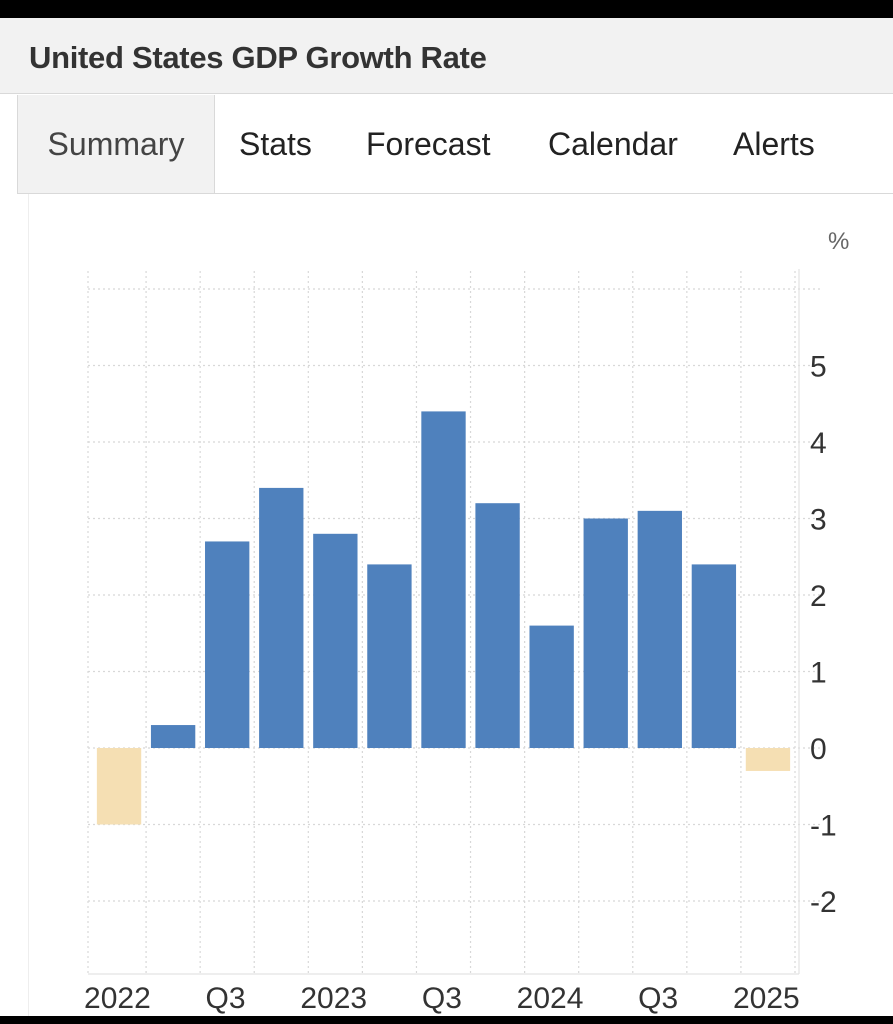 This screenshot has width=893, height=1024. What do you see at coordinates (258, 57) in the screenshot?
I see `page-title: United States GDP Growth Rate` at bounding box center [258, 57].